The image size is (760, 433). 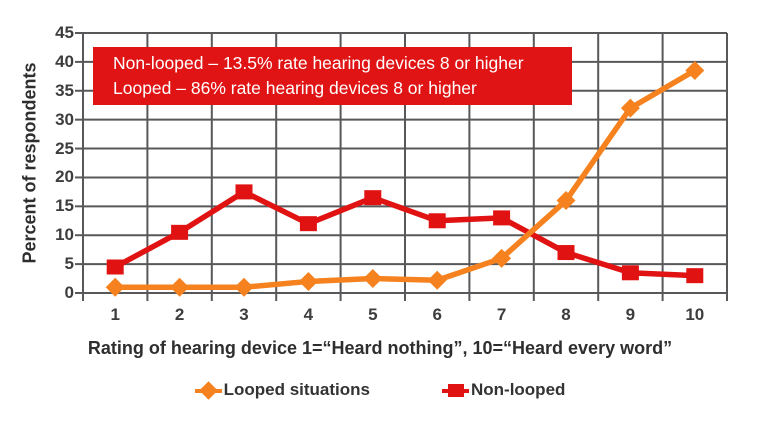 What do you see at coordinates (630, 314) in the screenshot?
I see `x-tick-label: 9` at bounding box center [630, 314].